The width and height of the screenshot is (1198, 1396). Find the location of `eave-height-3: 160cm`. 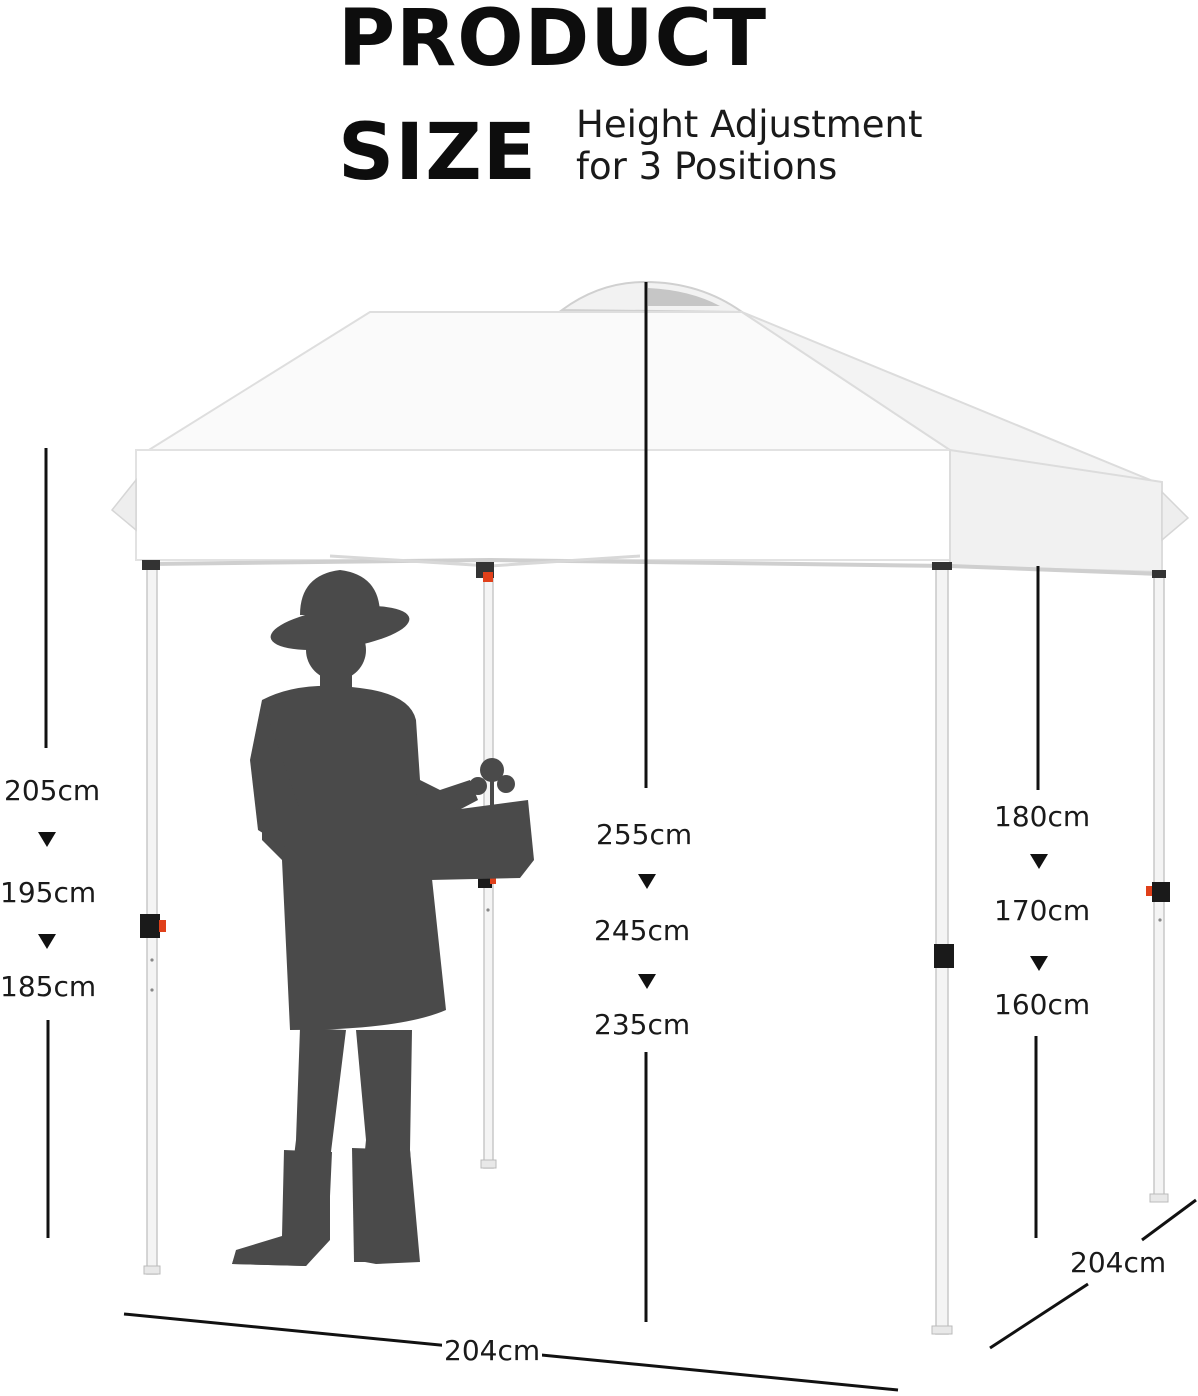

eave-height-3: 160cm is located at coordinates (1042, 1004).